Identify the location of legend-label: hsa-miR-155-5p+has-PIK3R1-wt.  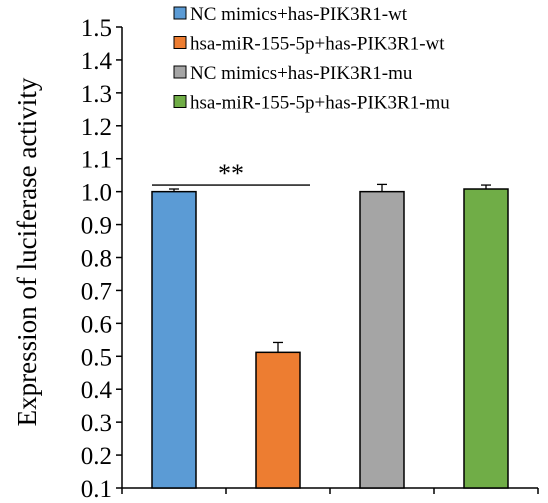
(317, 44).